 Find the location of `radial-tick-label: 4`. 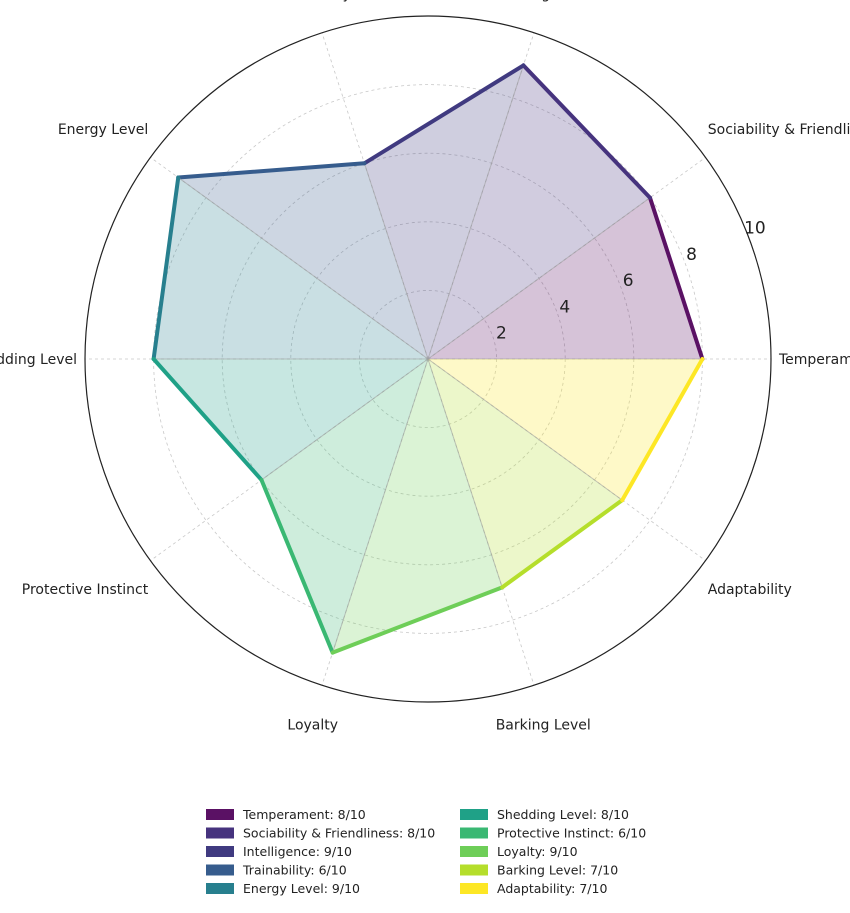

radial-tick-label: 4 is located at coordinates (564, 307).